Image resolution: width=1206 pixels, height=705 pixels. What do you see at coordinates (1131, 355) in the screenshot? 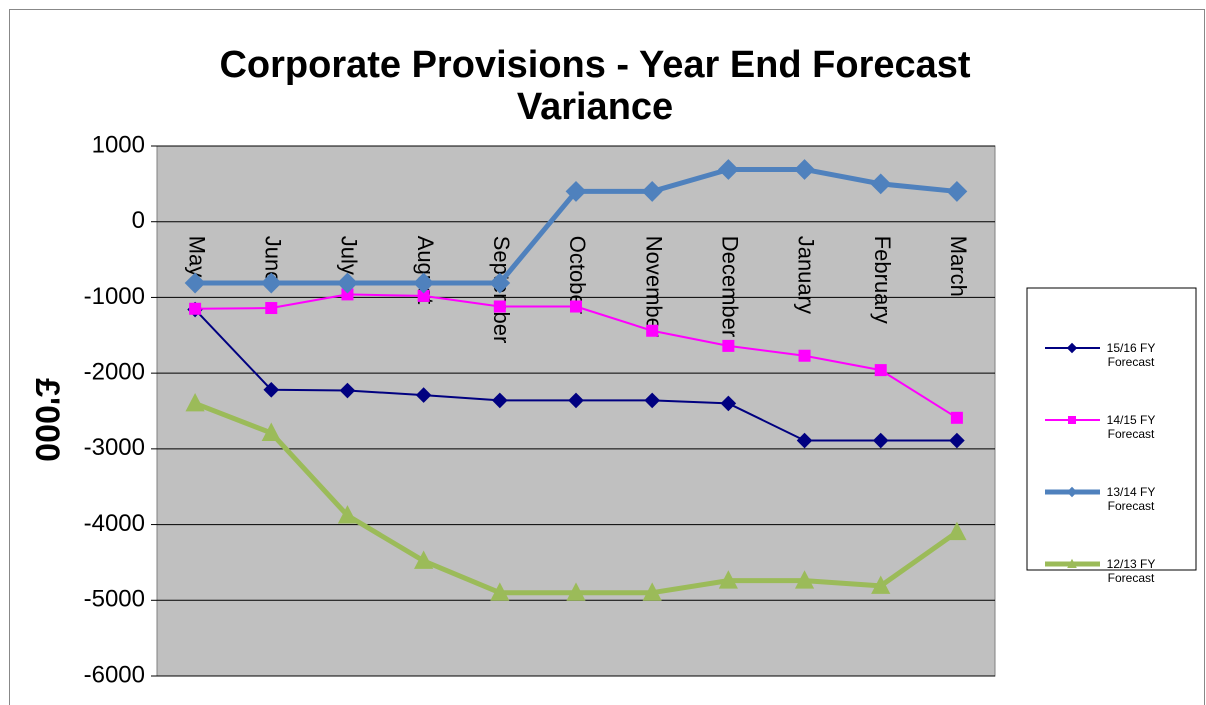
I see `legend-label: 15/16 FY Forecast` at bounding box center [1131, 355].